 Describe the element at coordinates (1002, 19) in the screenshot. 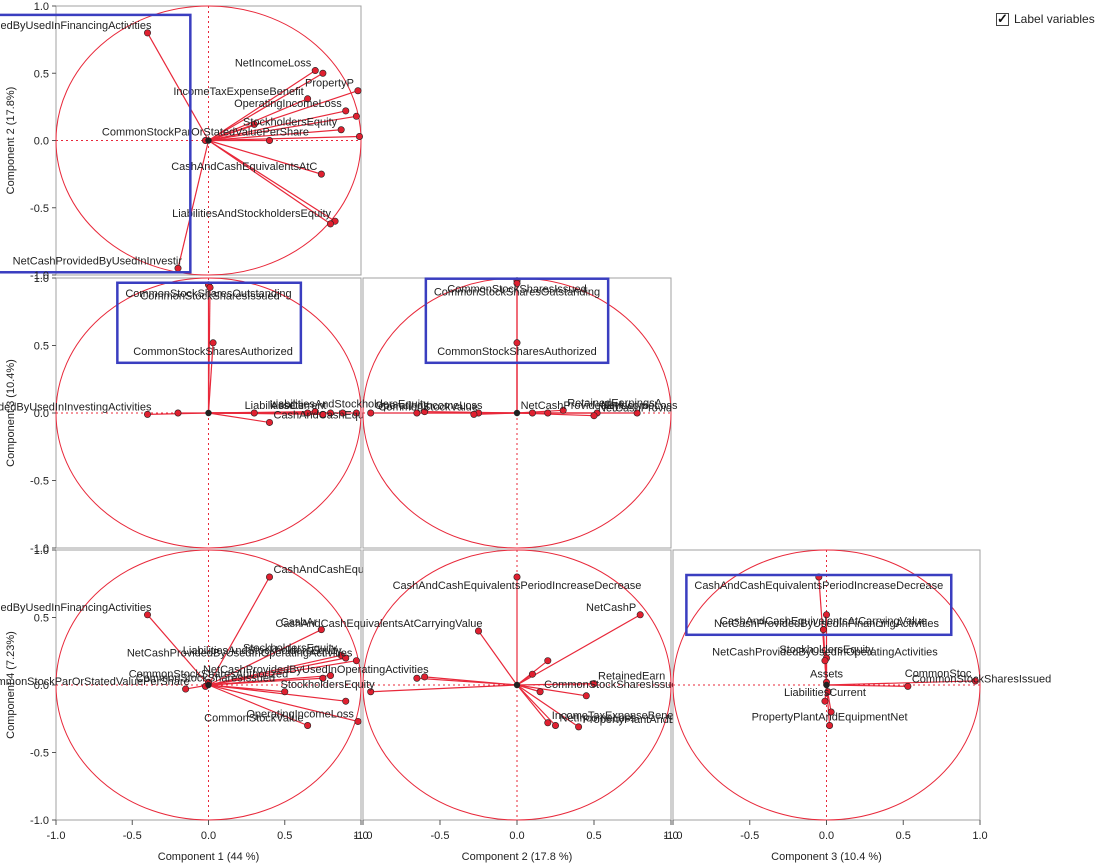

I see `checkbox-checked-icon` at that location.